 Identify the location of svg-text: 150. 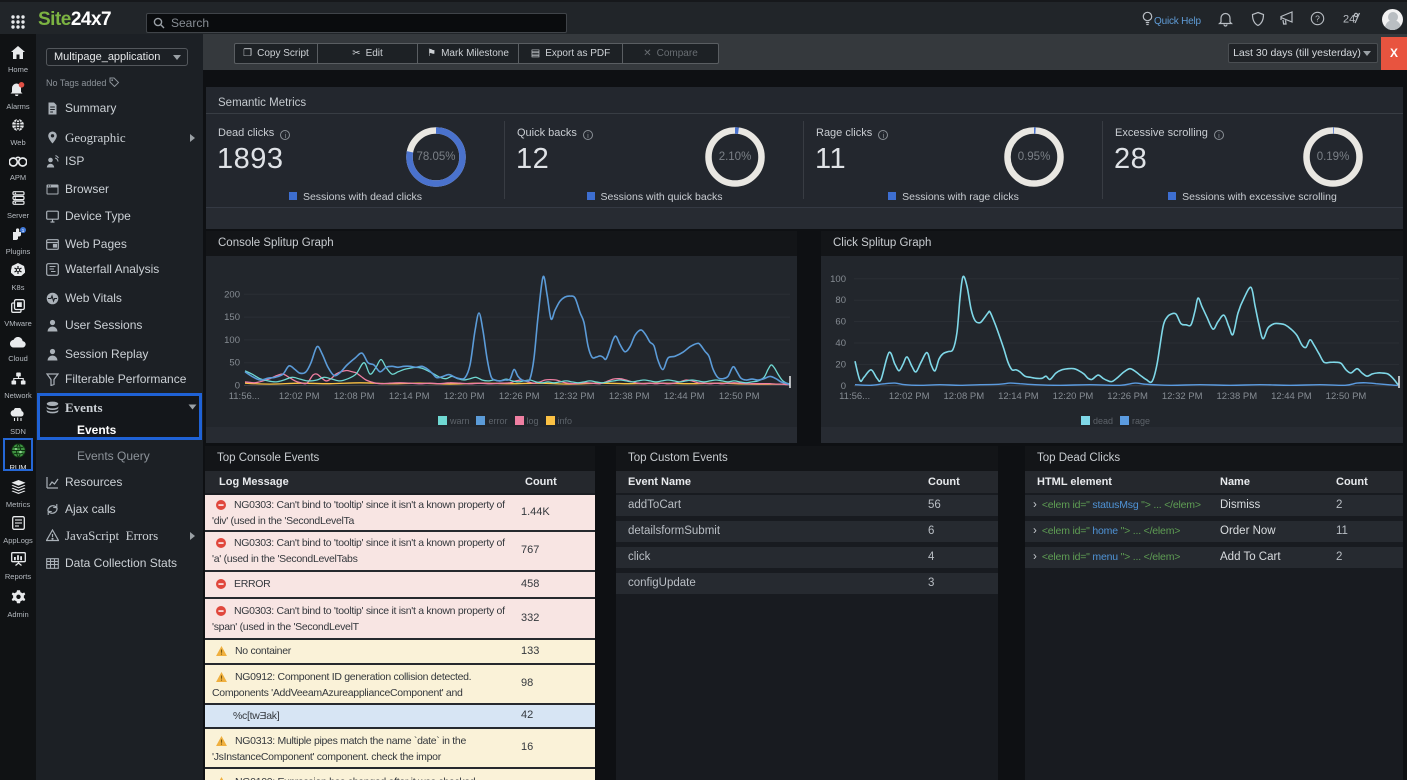
(232, 317).